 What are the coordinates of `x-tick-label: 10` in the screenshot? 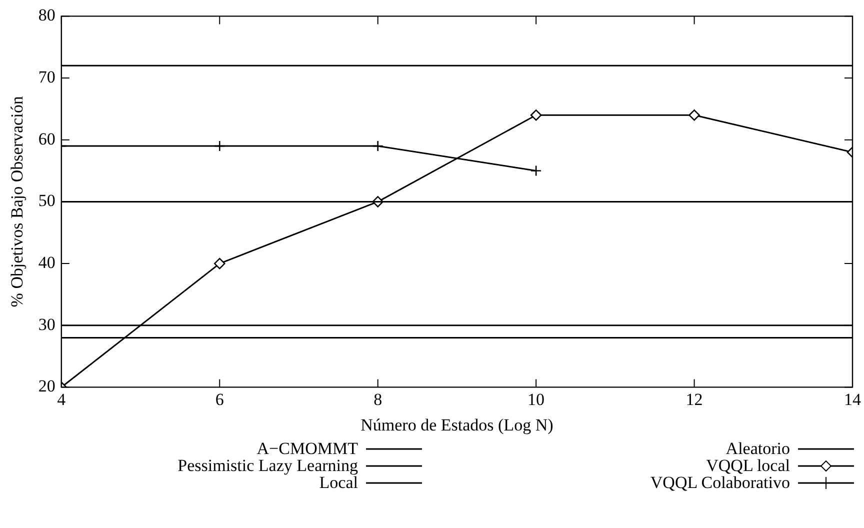 It's located at (536, 399).